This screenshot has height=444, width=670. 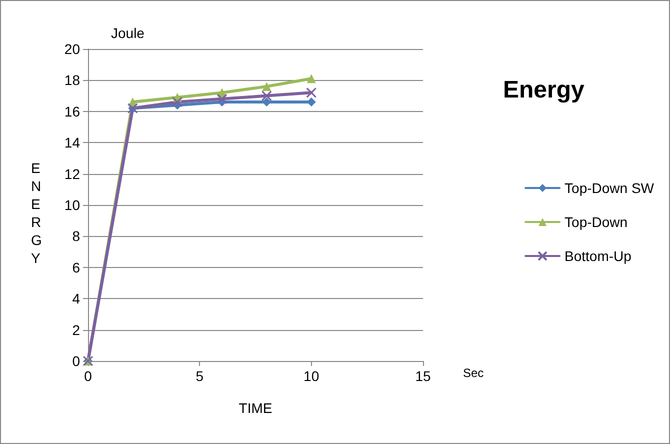 I want to click on legend-label: Top-Down, so click(x=596, y=222).